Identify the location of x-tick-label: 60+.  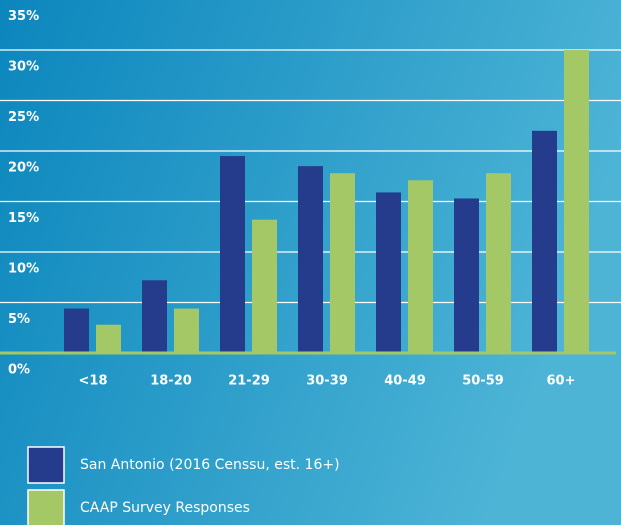
(561, 381).